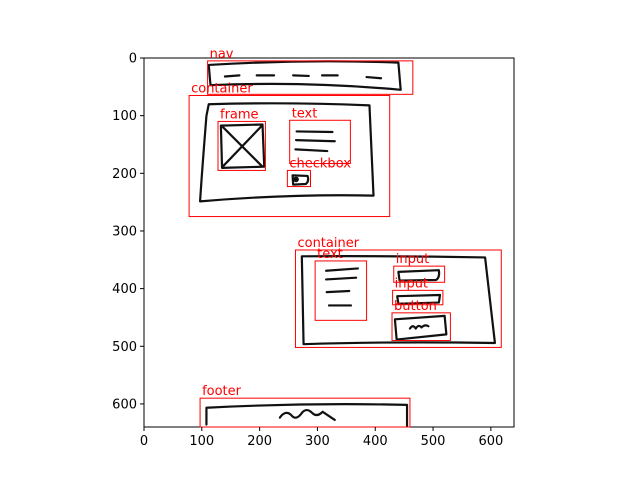 The height and width of the screenshot is (480, 640). What do you see at coordinates (315, 141) in the screenshot?
I see `text-sketch-lines` at bounding box center [315, 141].